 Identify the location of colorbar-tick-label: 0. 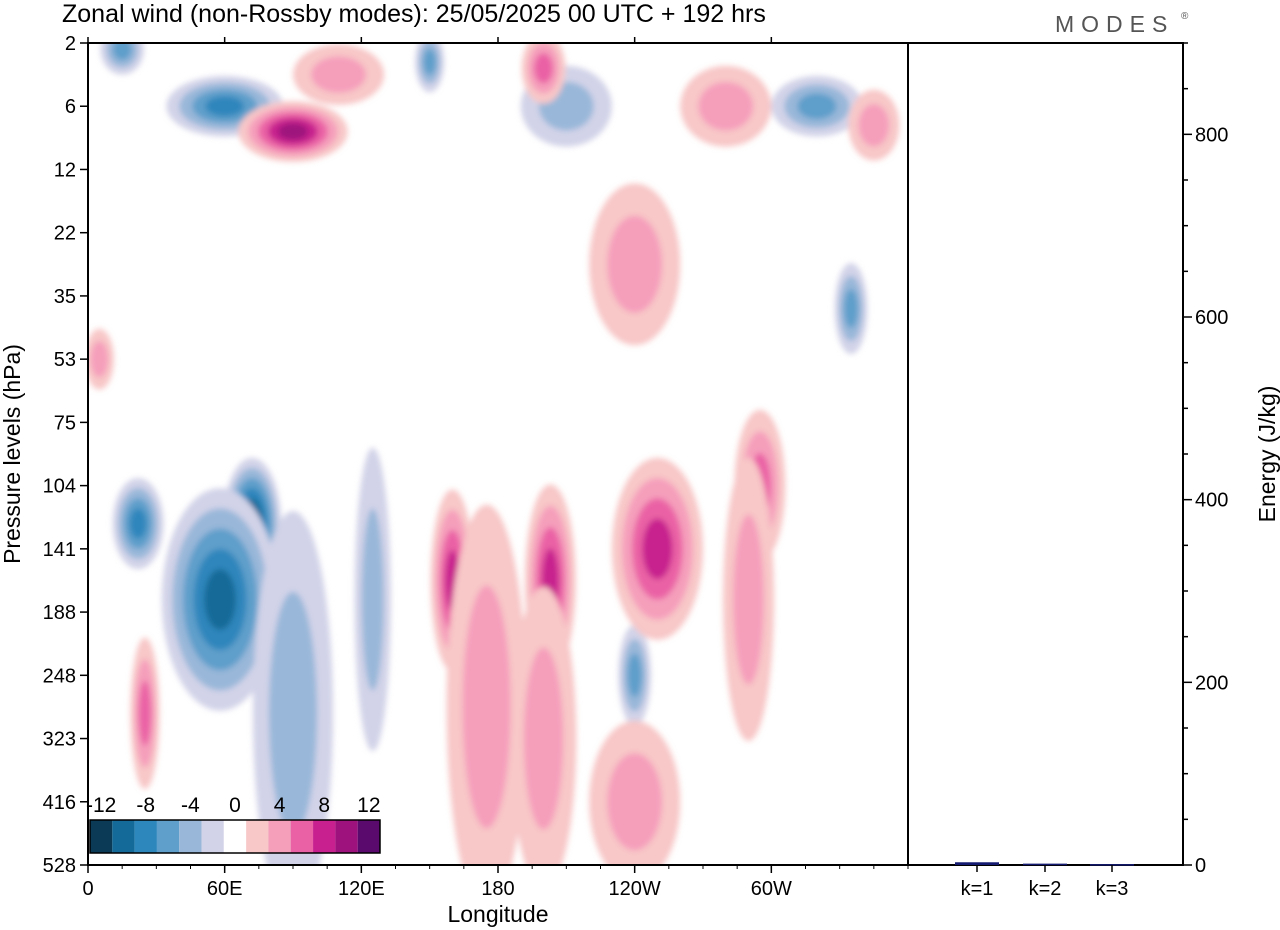
(235, 805).